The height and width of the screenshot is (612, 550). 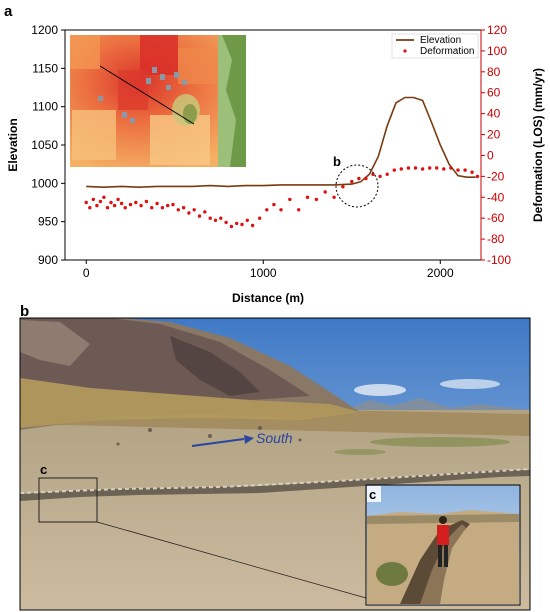 I want to click on y2-tick-label: -80, so click(x=496, y=239).